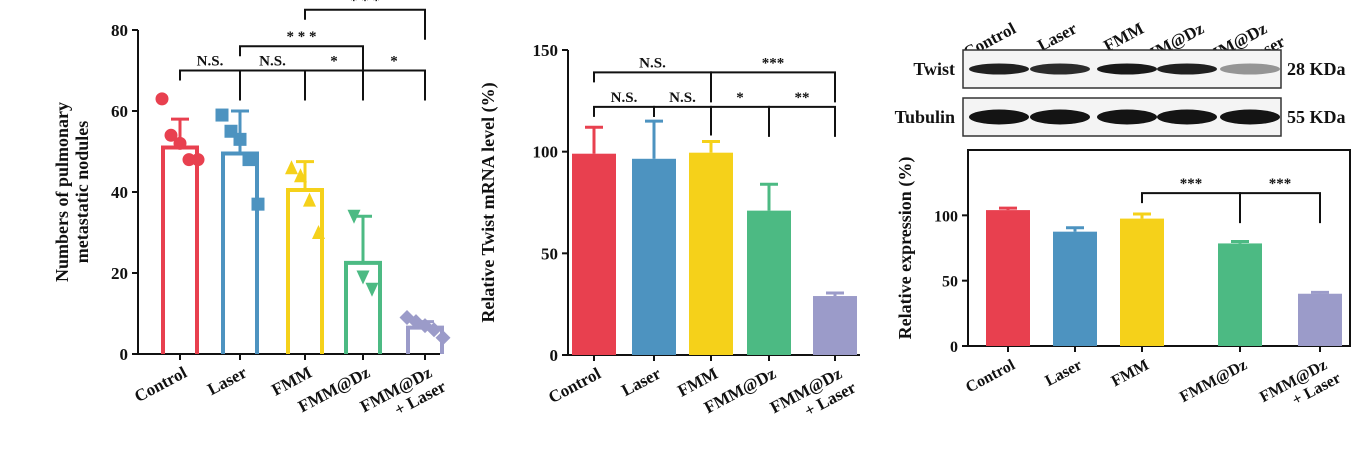  I want to click on x-tick-label-line: FMM, so click(1130, 374).